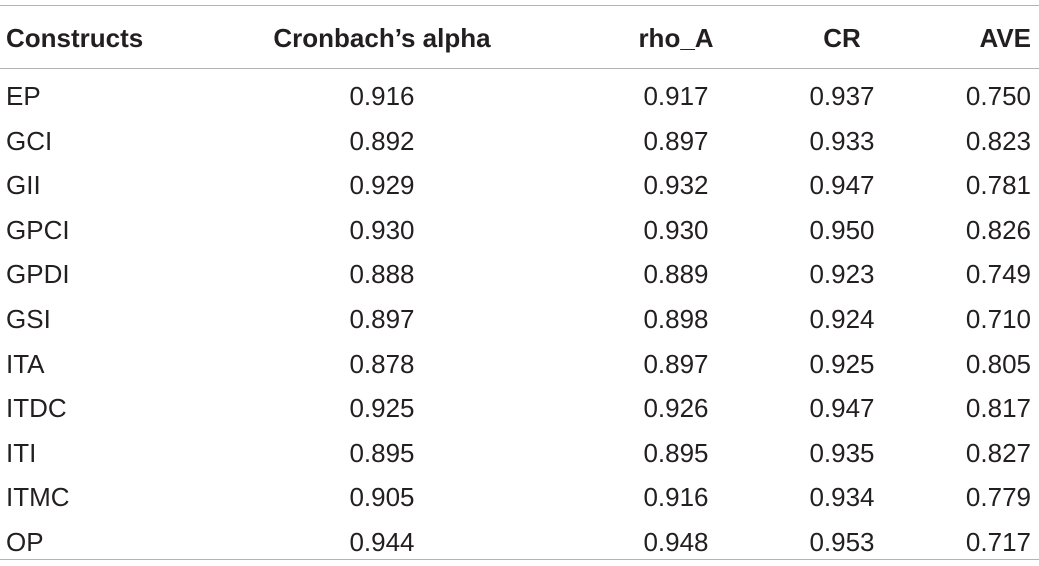  I want to click on cell-cr: 0.935, so click(842, 452).